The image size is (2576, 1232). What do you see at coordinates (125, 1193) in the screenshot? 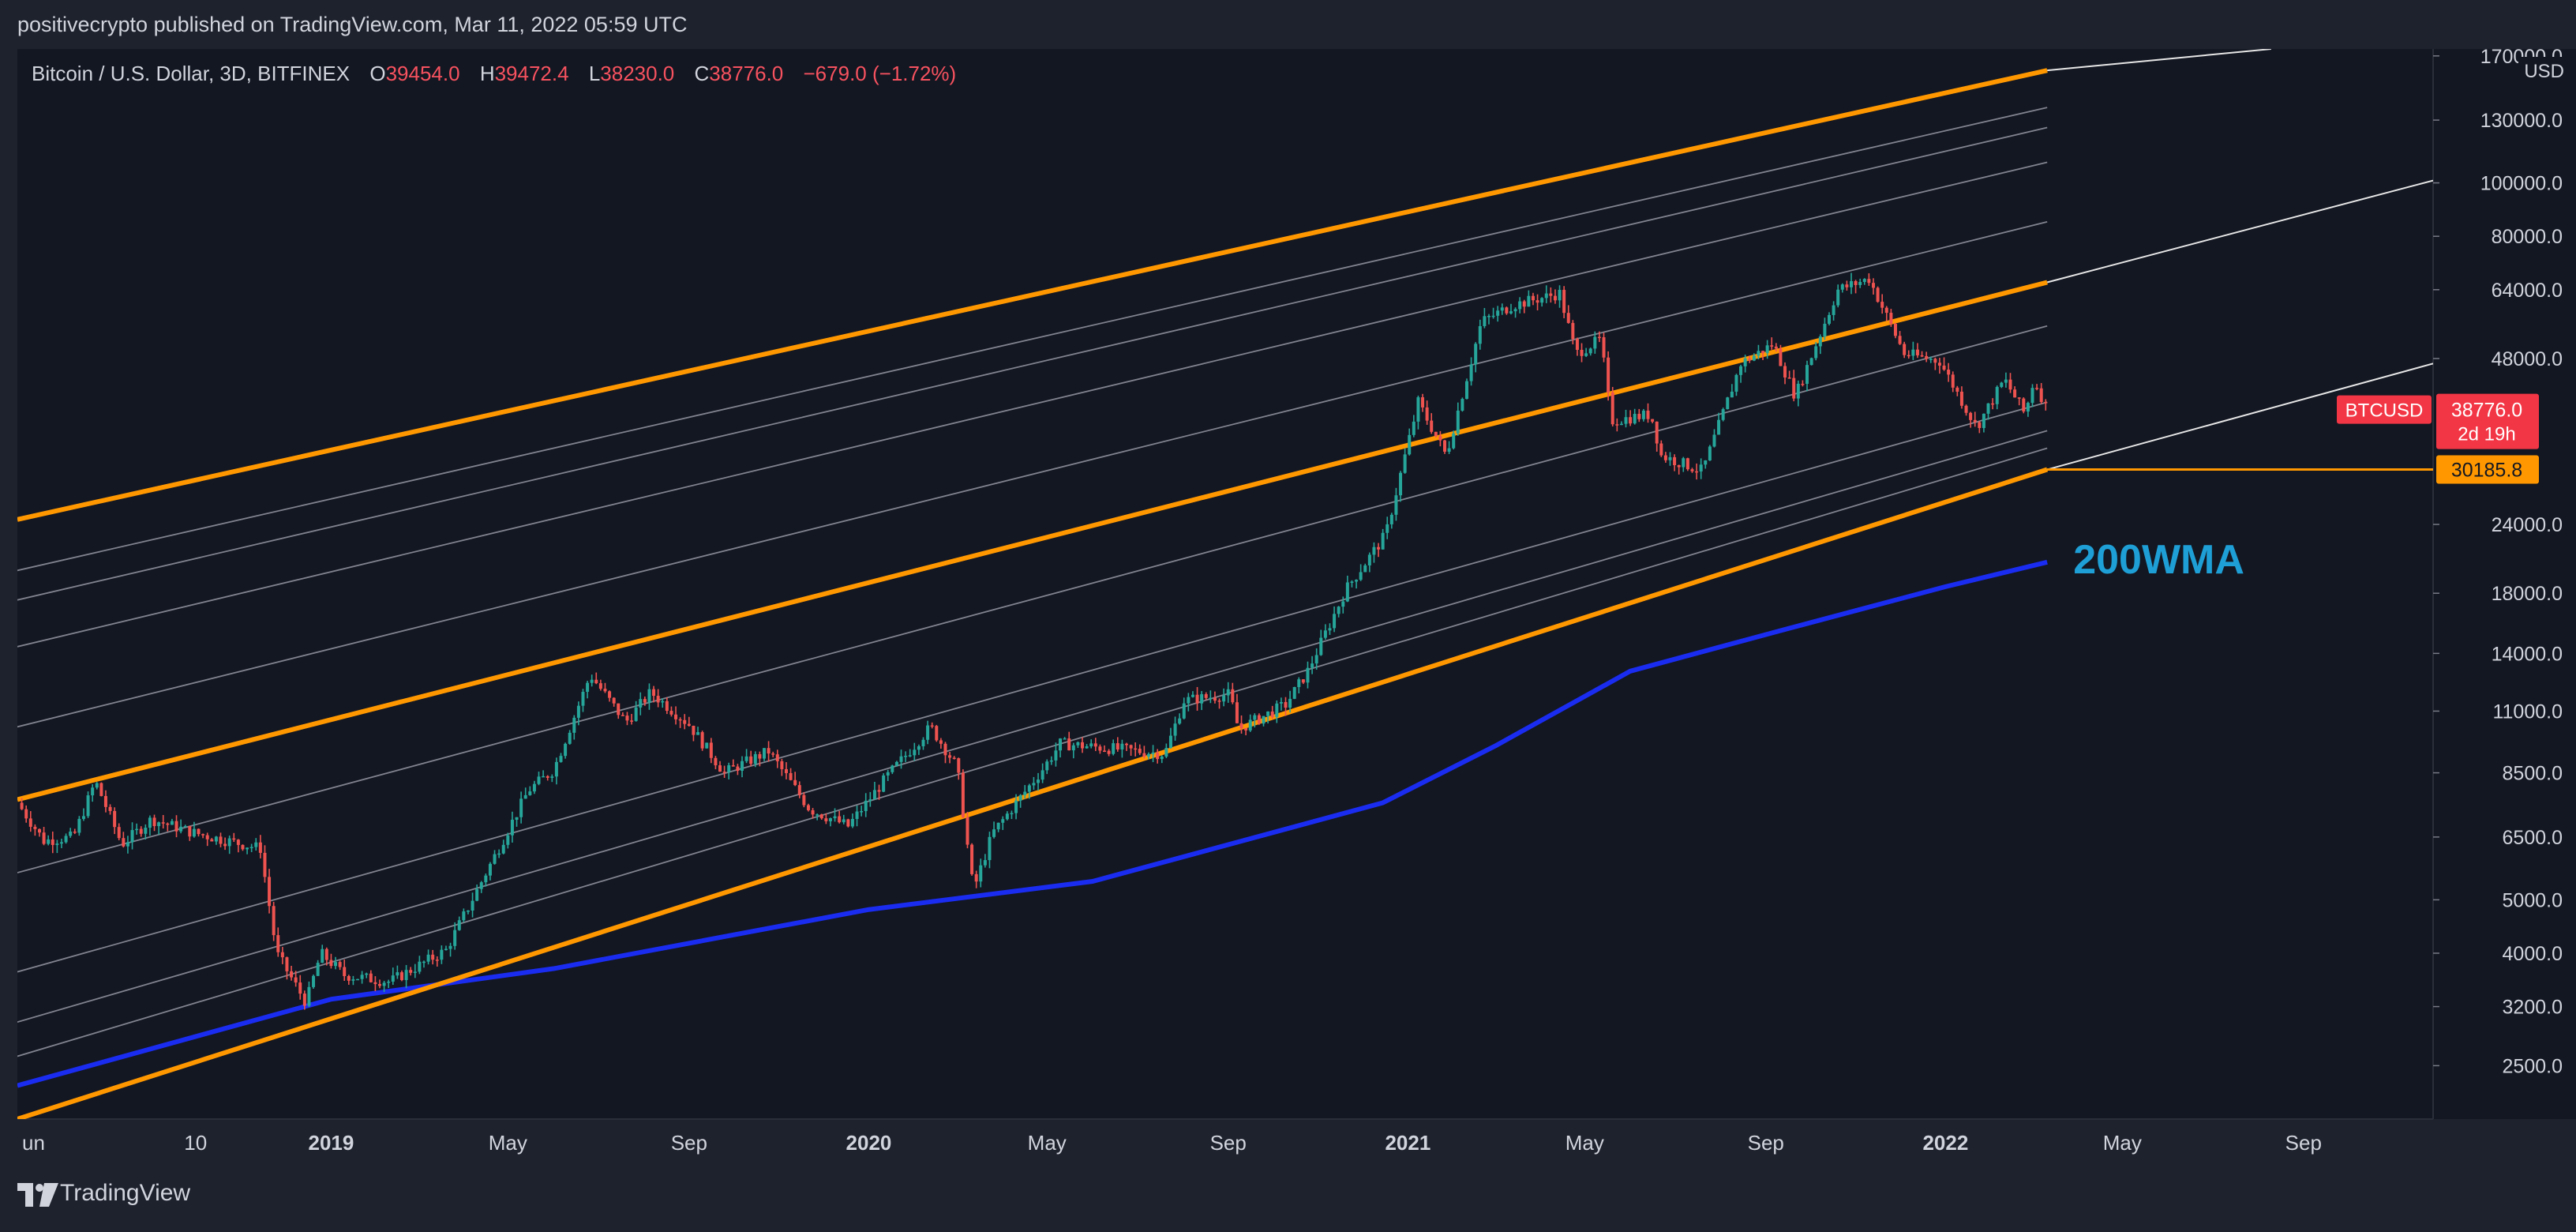
I see `brand-name: TradingView` at bounding box center [125, 1193].